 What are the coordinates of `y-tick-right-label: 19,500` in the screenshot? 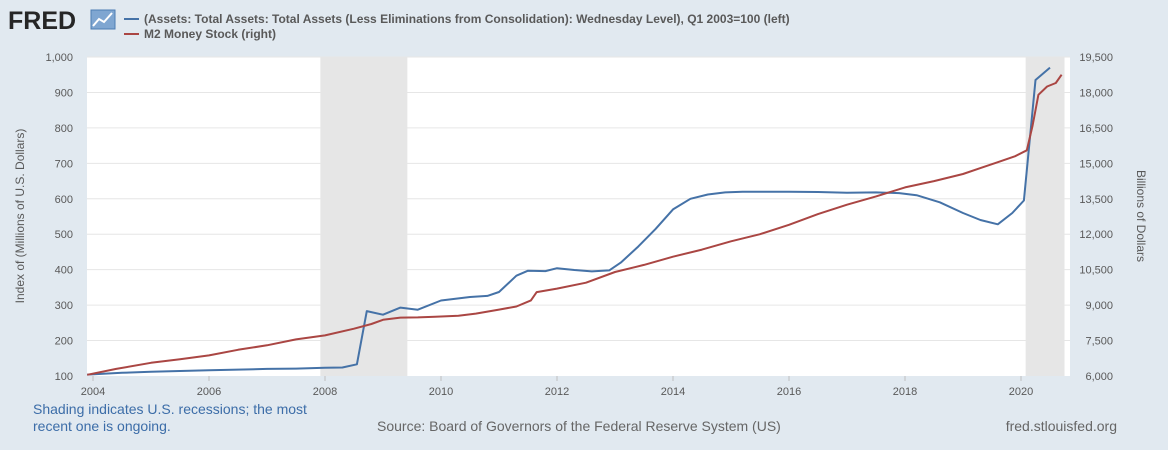 It's located at (1096, 58).